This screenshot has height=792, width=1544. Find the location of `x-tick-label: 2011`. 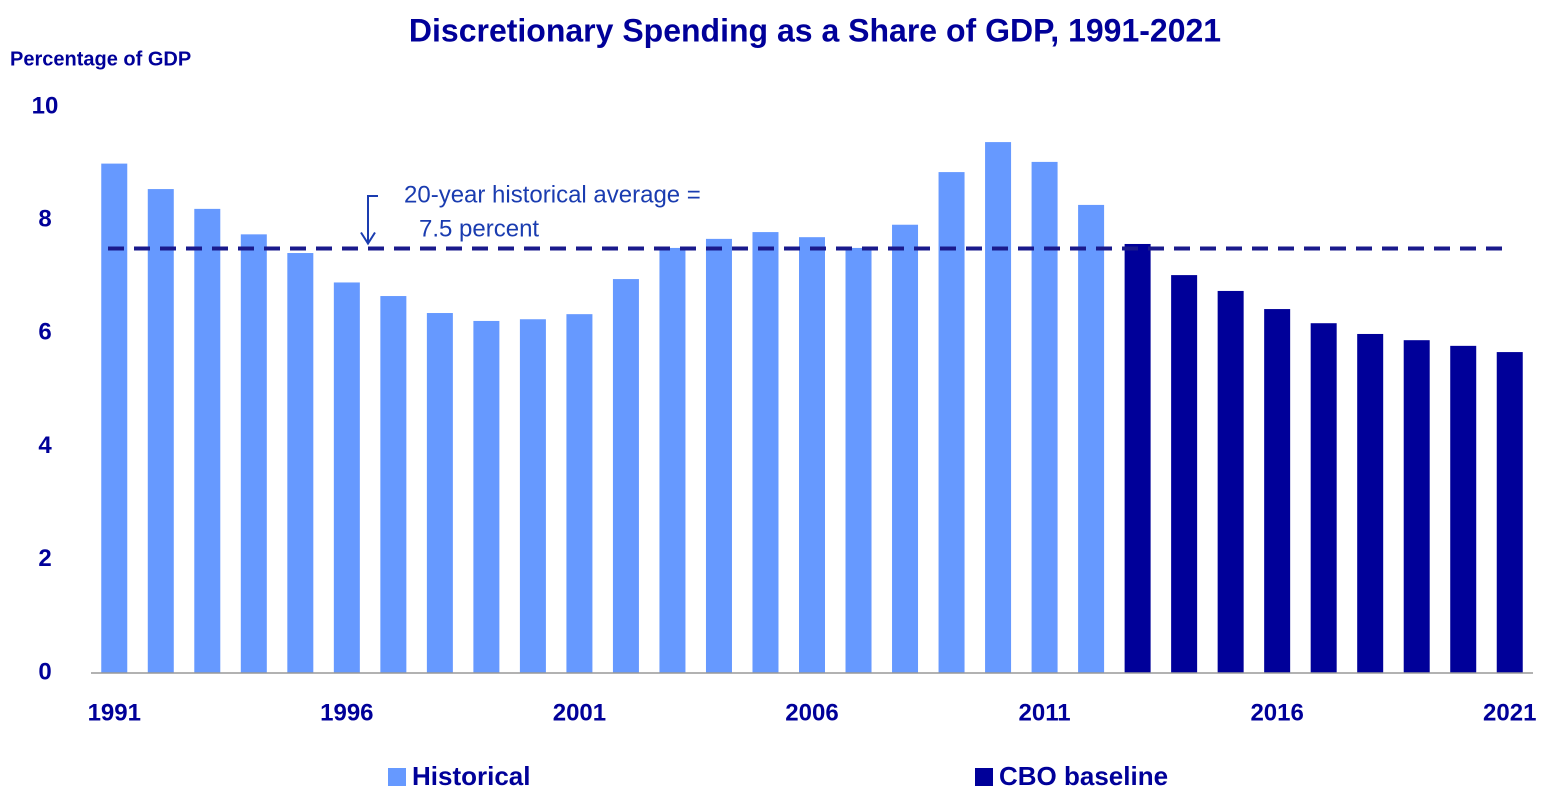

x-tick-label: 2011 is located at coordinates (1045, 712).